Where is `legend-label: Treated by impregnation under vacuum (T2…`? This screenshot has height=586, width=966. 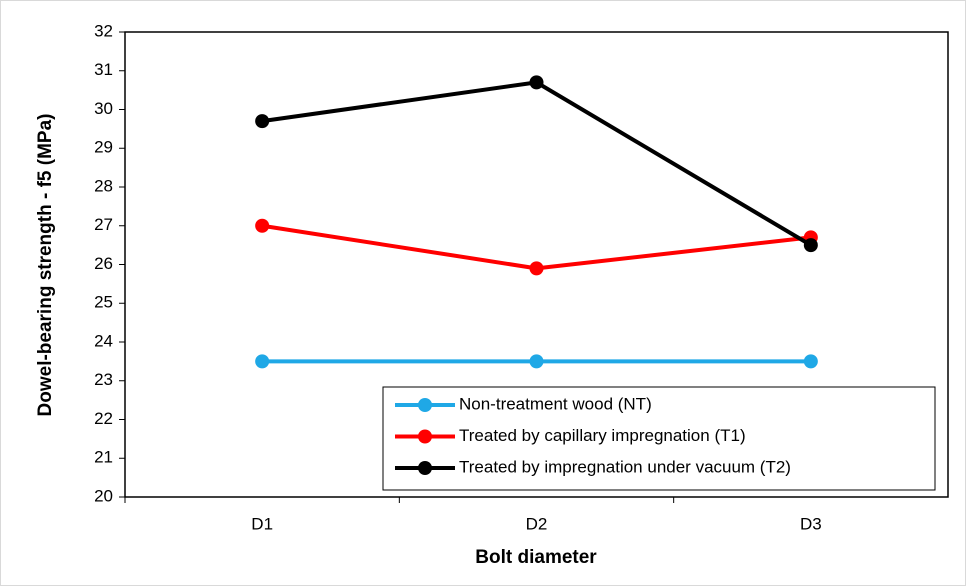 legend-label: Treated by impregnation under vacuum (T2… is located at coordinates (625, 466).